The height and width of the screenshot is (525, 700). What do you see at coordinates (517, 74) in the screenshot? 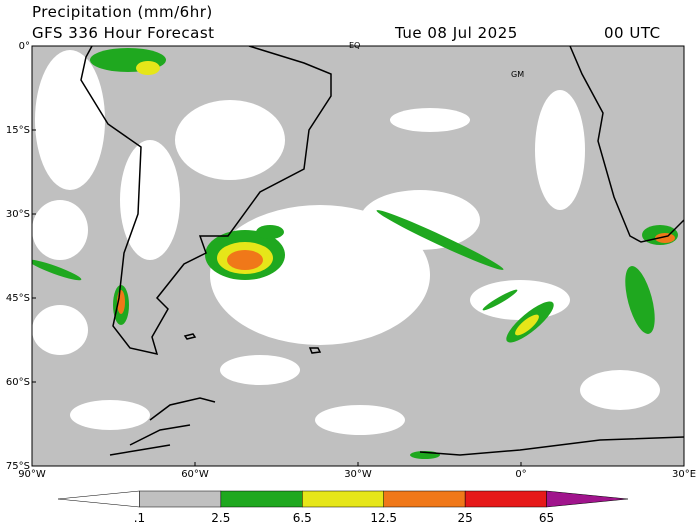
I see `meridian-label: GM` at bounding box center [517, 74].